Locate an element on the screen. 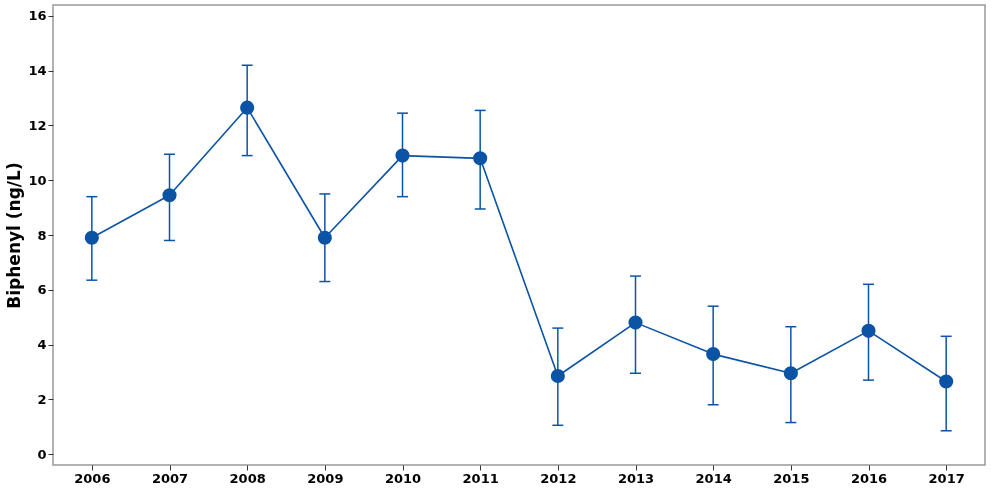 This screenshot has height=498, width=1005. x-tick-label: 2014 is located at coordinates (713, 478).